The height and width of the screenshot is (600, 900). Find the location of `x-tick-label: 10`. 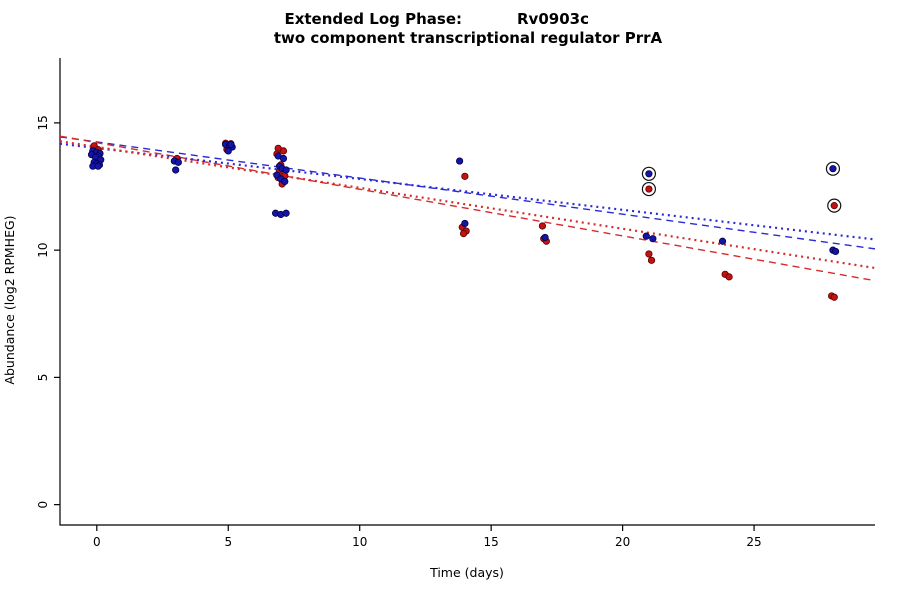

x-tick-label: 10 is located at coordinates (359, 542).